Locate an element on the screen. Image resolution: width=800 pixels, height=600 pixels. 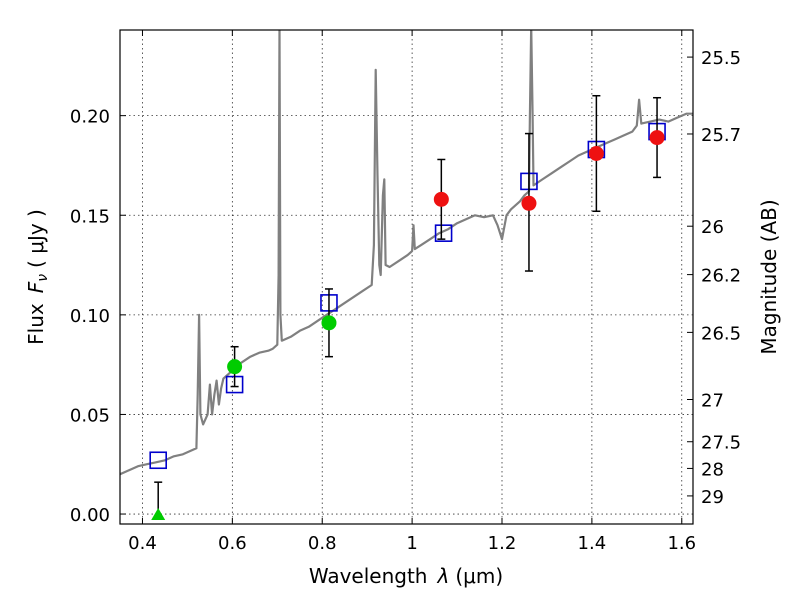
y-tick-label: 0.10 is located at coordinates (90, 316).